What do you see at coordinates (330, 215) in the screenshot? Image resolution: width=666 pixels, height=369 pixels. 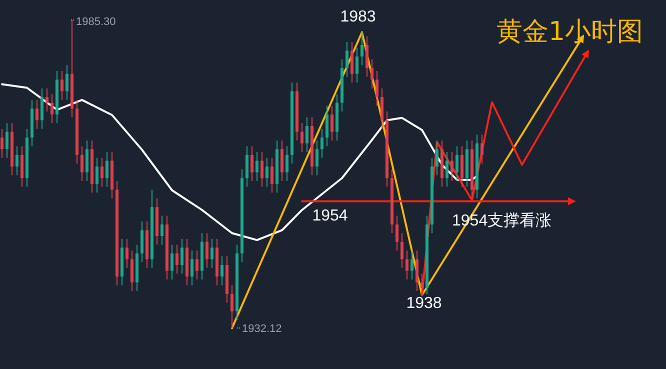 I see `annotation: 1954` at bounding box center [330, 215].